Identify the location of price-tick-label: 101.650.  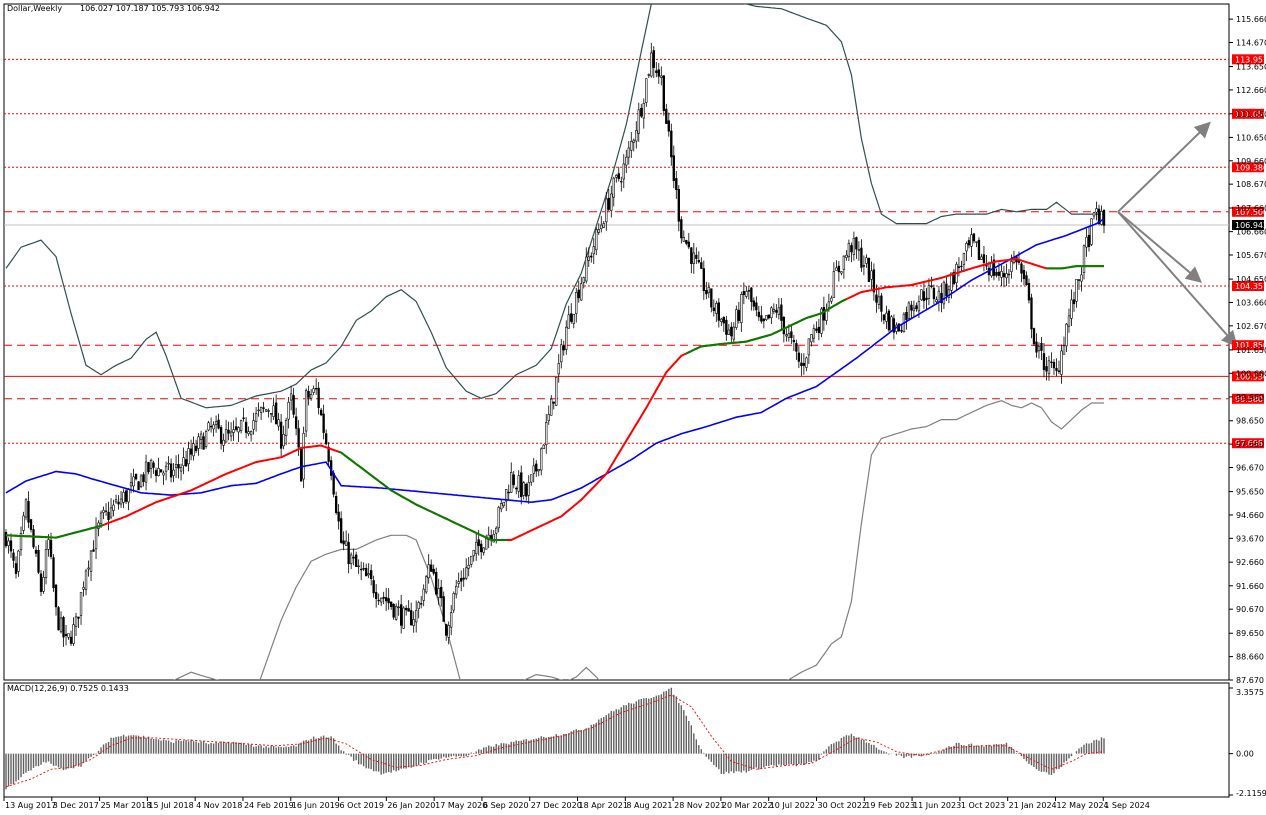
(1251, 350).